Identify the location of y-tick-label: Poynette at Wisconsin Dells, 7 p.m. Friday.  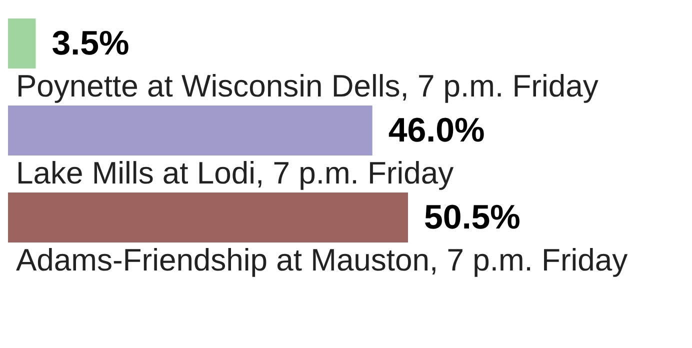
(307, 86).